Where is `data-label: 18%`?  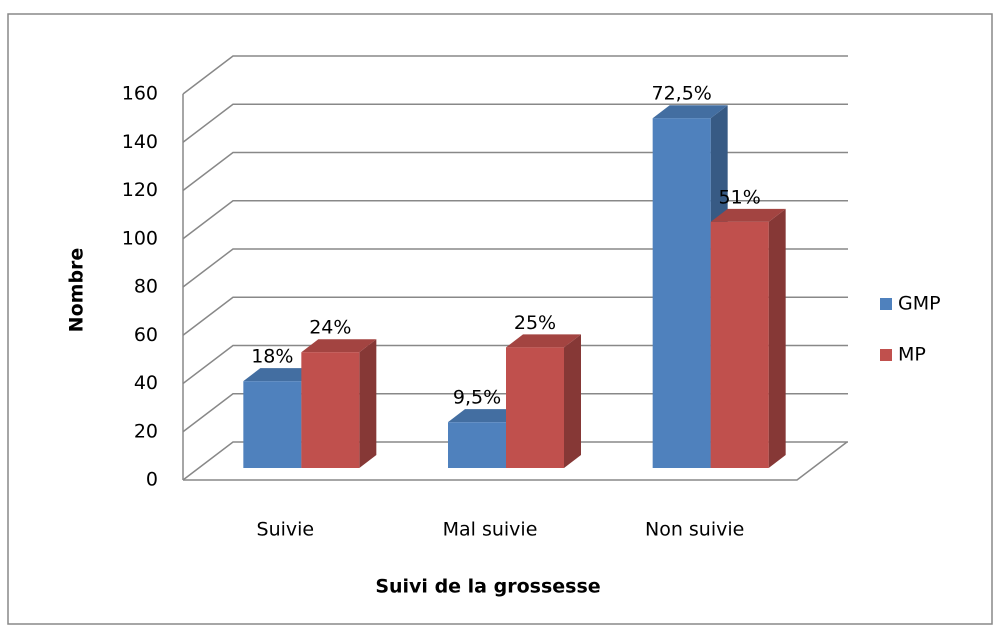
data-label: 18% is located at coordinates (272, 357).